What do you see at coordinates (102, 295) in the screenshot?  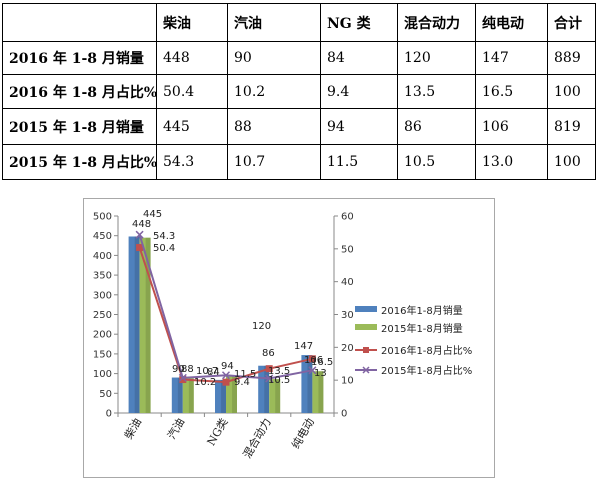 I see `left-tick-label: 300` at bounding box center [102, 295].